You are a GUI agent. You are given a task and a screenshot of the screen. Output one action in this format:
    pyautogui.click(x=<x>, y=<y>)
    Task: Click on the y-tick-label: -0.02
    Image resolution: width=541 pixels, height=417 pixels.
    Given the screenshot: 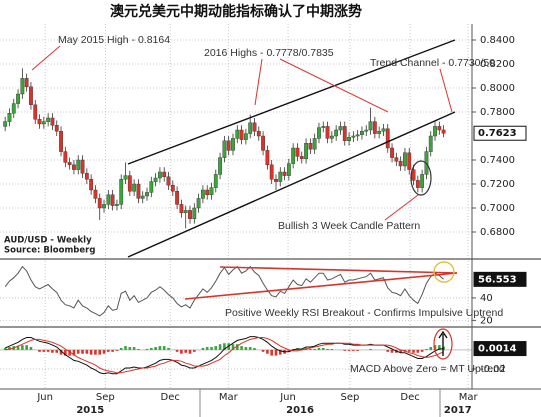 What is the action you would take?
    pyautogui.click(x=493, y=369)
    